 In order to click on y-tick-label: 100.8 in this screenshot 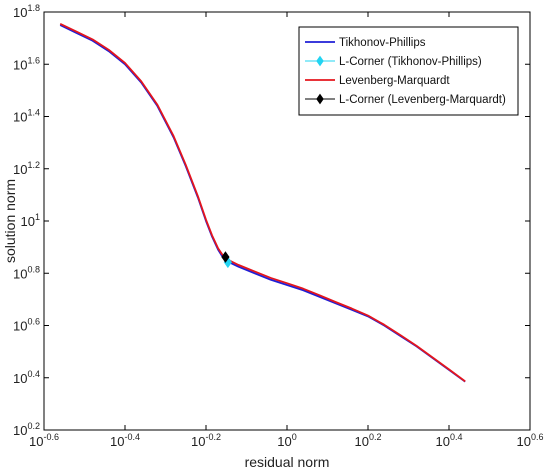, I will do `click(26, 272)`.